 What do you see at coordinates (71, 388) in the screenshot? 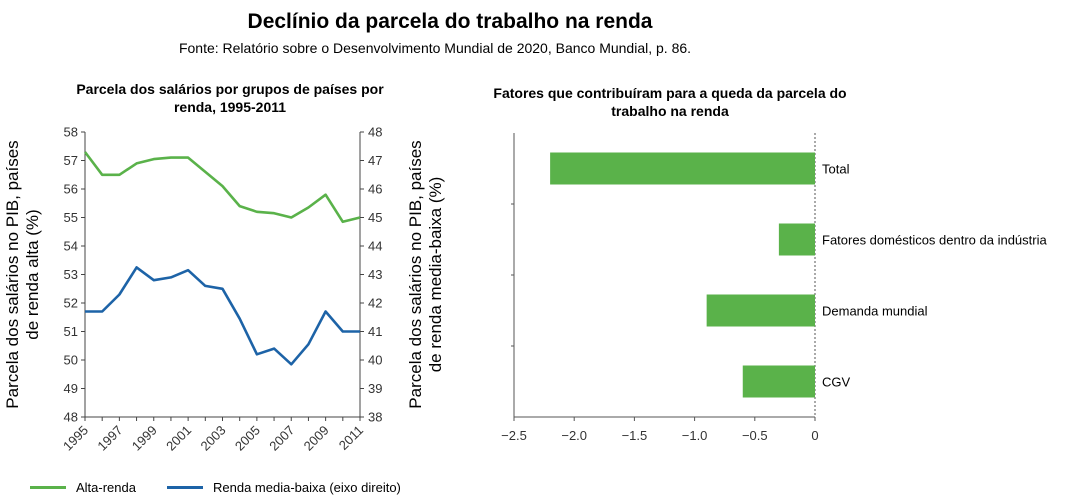
I see `left-y-tick-label: 49` at bounding box center [71, 388].